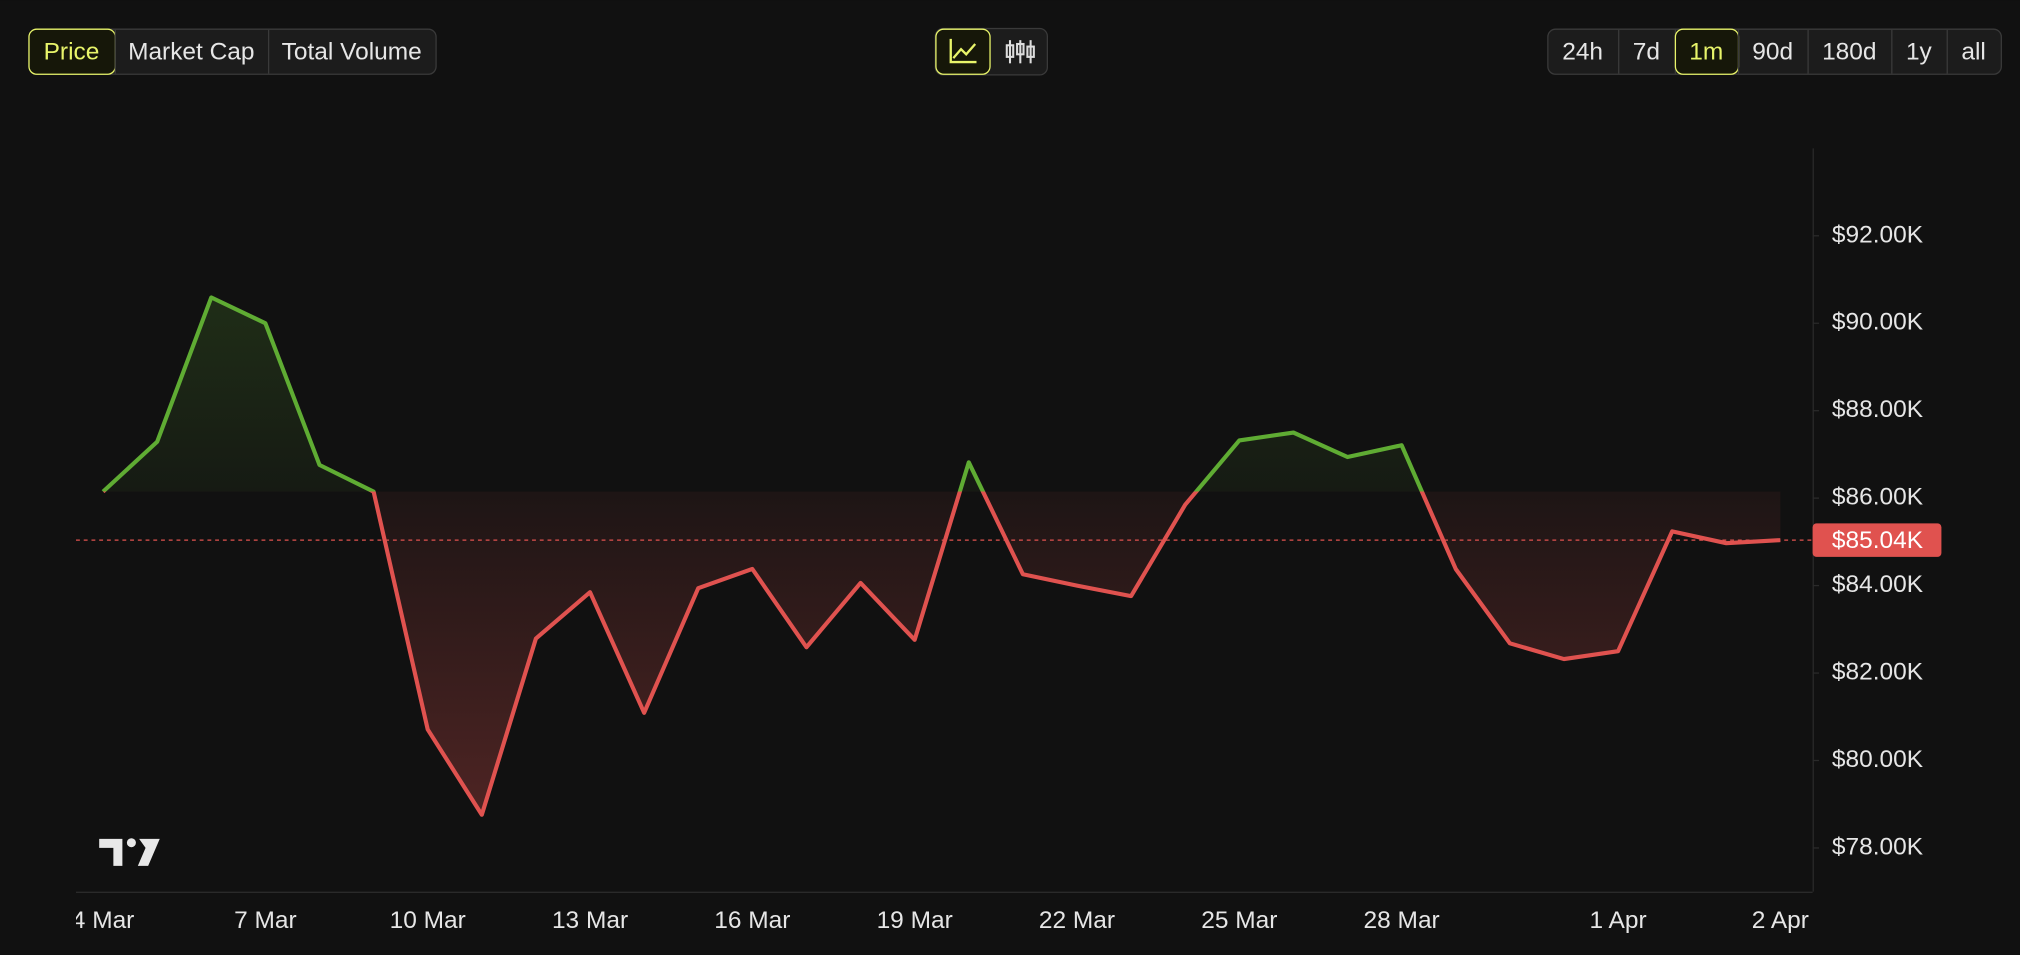 The height and width of the screenshot is (955, 2020). Describe the element at coordinates (1239, 920) in the screenshot. I see `x-tick-label: 25 Mar` at that location.